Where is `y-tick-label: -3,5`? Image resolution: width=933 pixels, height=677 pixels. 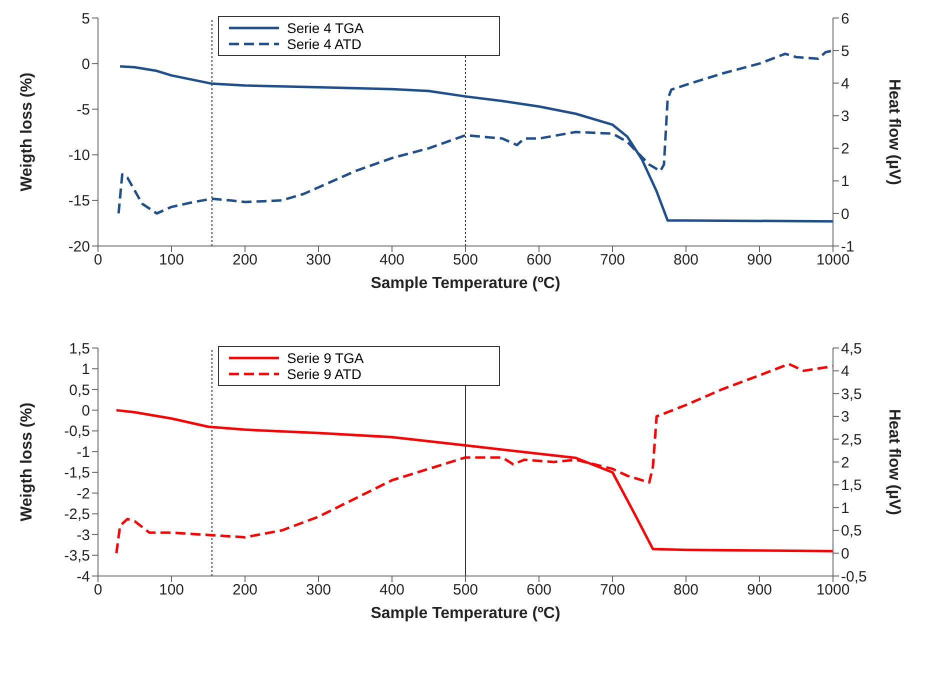 y-tick-label: -3,5 is located at coordinates (77, 556).